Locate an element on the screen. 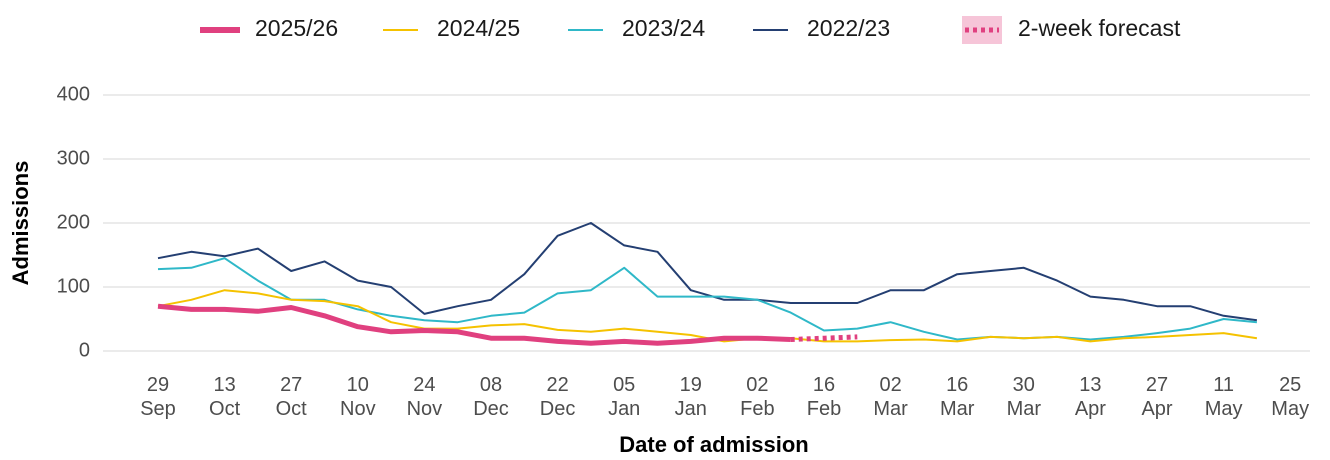 This screenshot has height=460, width=1330. x-tick-label: 08 Dec is located at coordinates (491, 397).